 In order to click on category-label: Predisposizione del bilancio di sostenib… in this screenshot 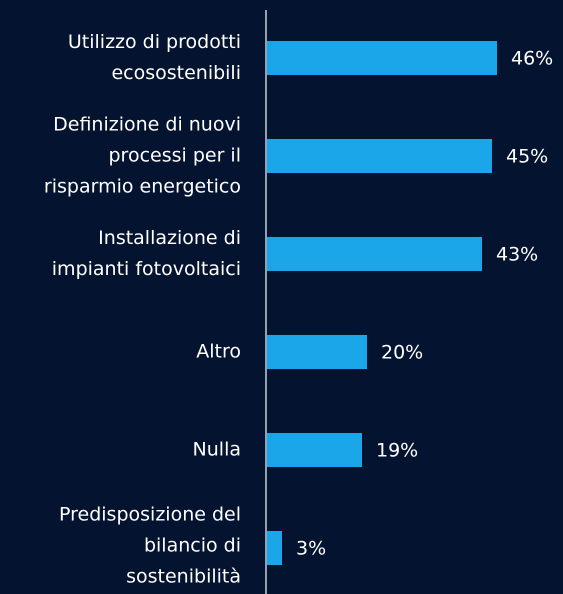, I will do `click(150, 545)`.